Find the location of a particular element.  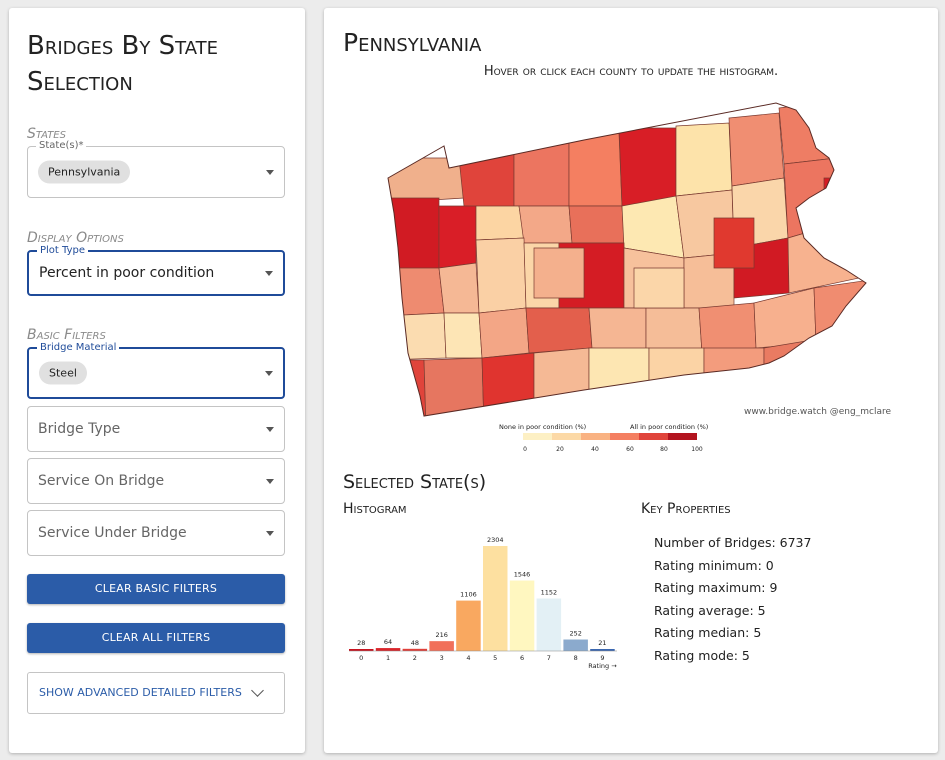

legend-high-label: All in poor condition (%) is located at coordinates (669, 427).